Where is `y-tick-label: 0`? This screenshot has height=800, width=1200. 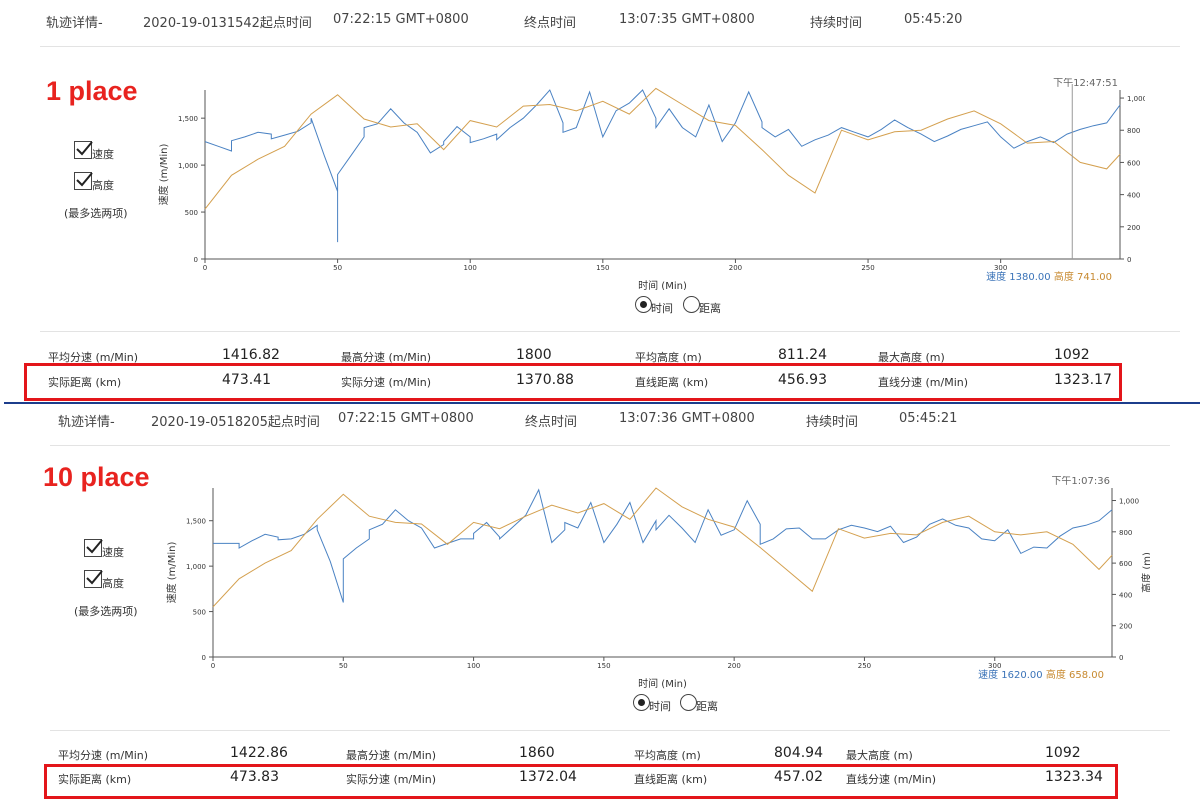
y-tick-label: 0 is located at coordinates (196, 260).